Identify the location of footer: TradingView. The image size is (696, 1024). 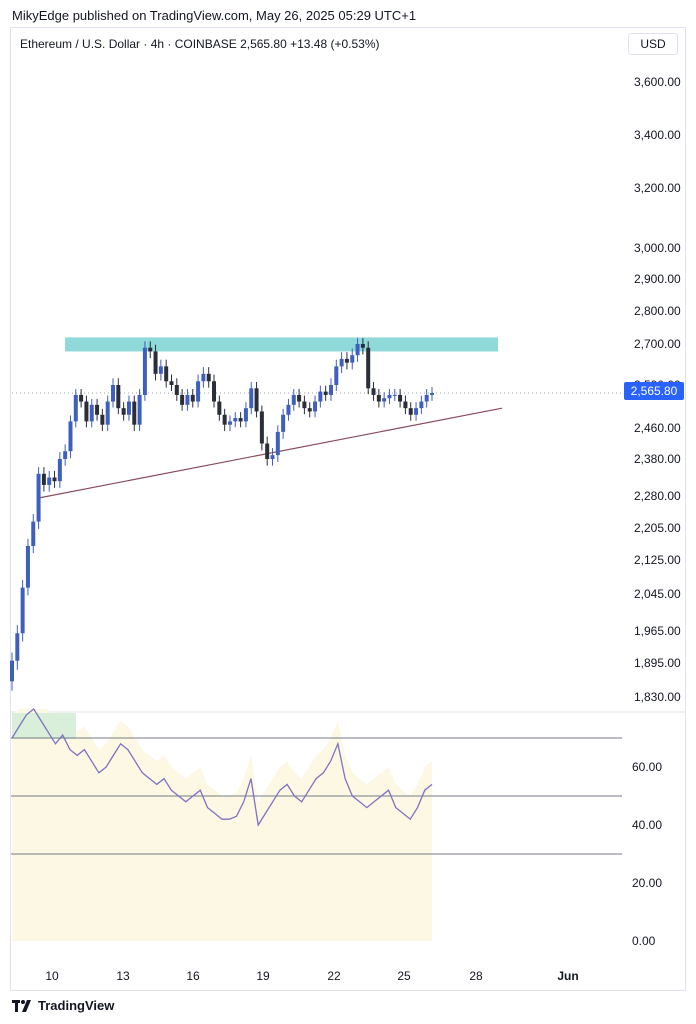
(63, 1005).